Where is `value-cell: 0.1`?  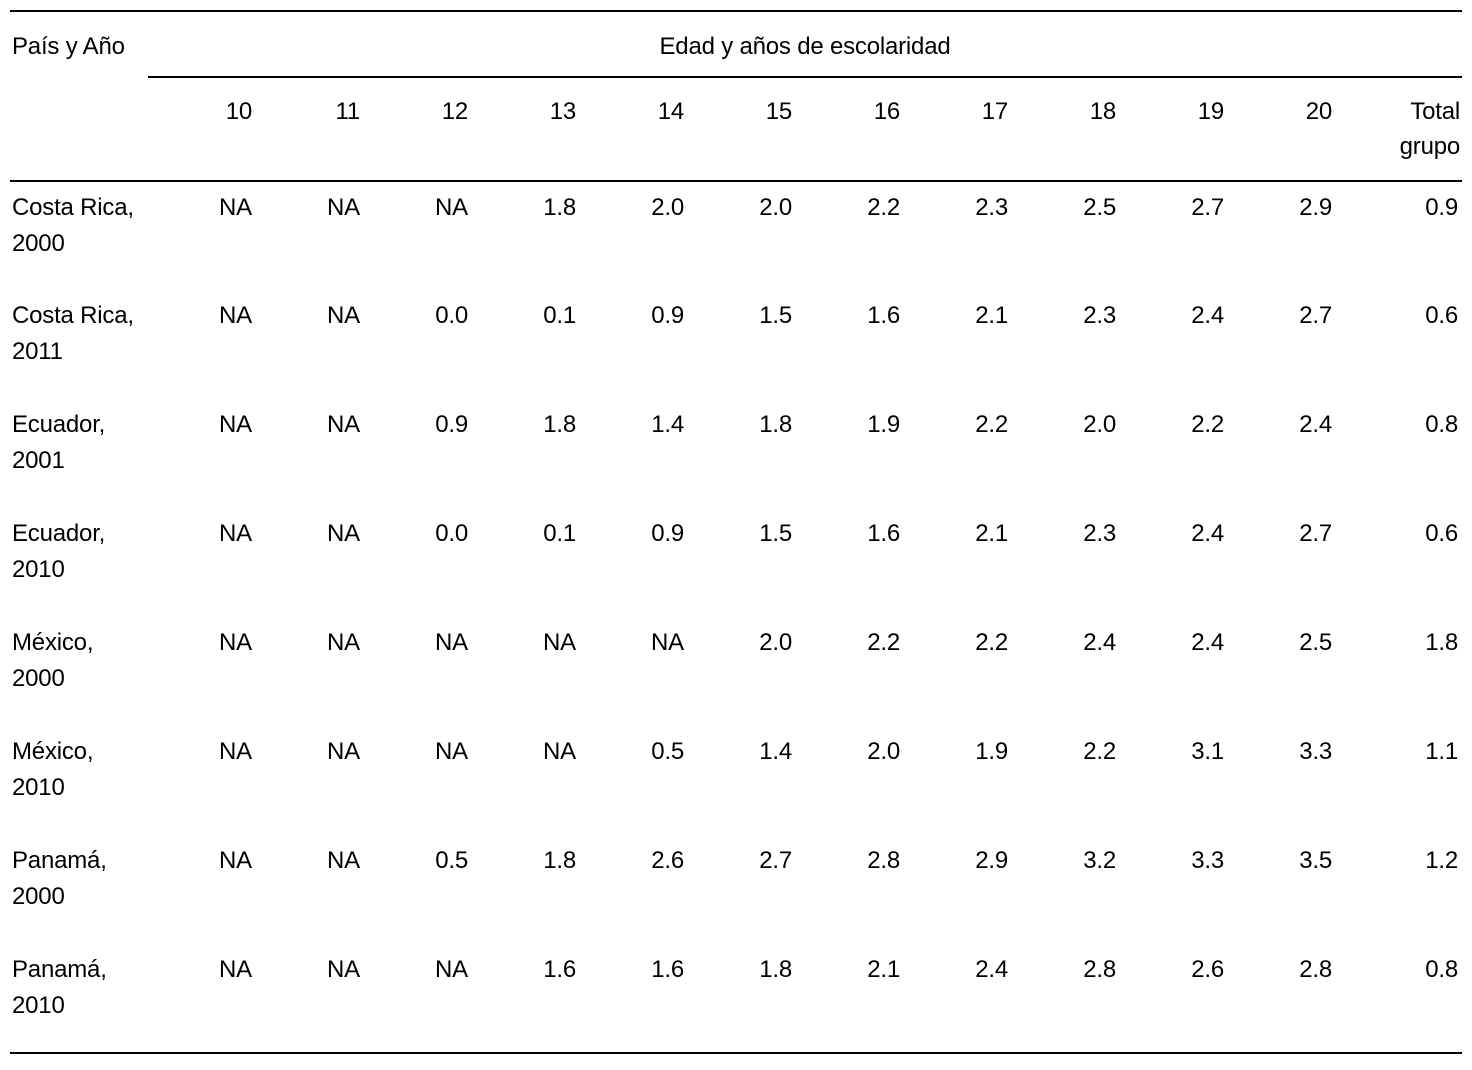 value-cell: 0.1 is located at coordinates (559, 315).